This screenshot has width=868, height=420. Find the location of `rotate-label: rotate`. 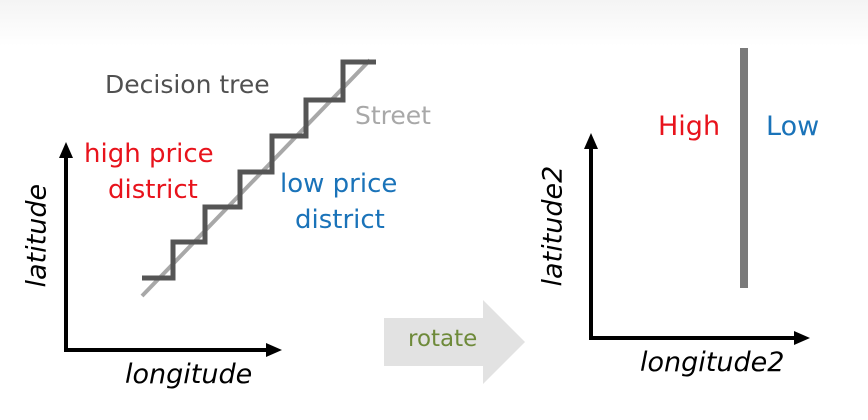

rotate-label: rotate is located at coordinates (443, 339).